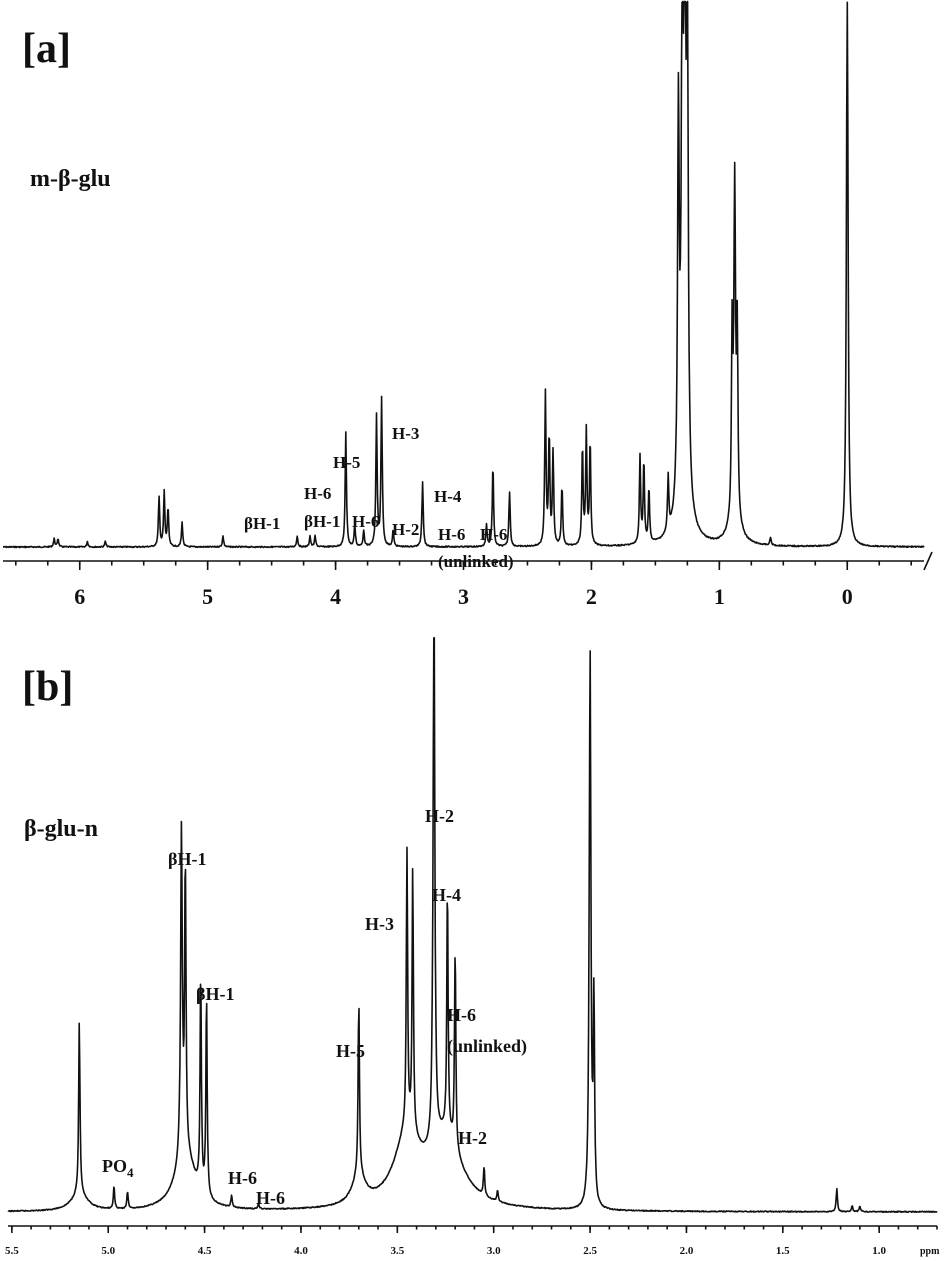  What do you see at coordinates (451, 534) in the screenshot?
I see `annotation-a-h6-a: H-6` at bounding box center [451, 534].